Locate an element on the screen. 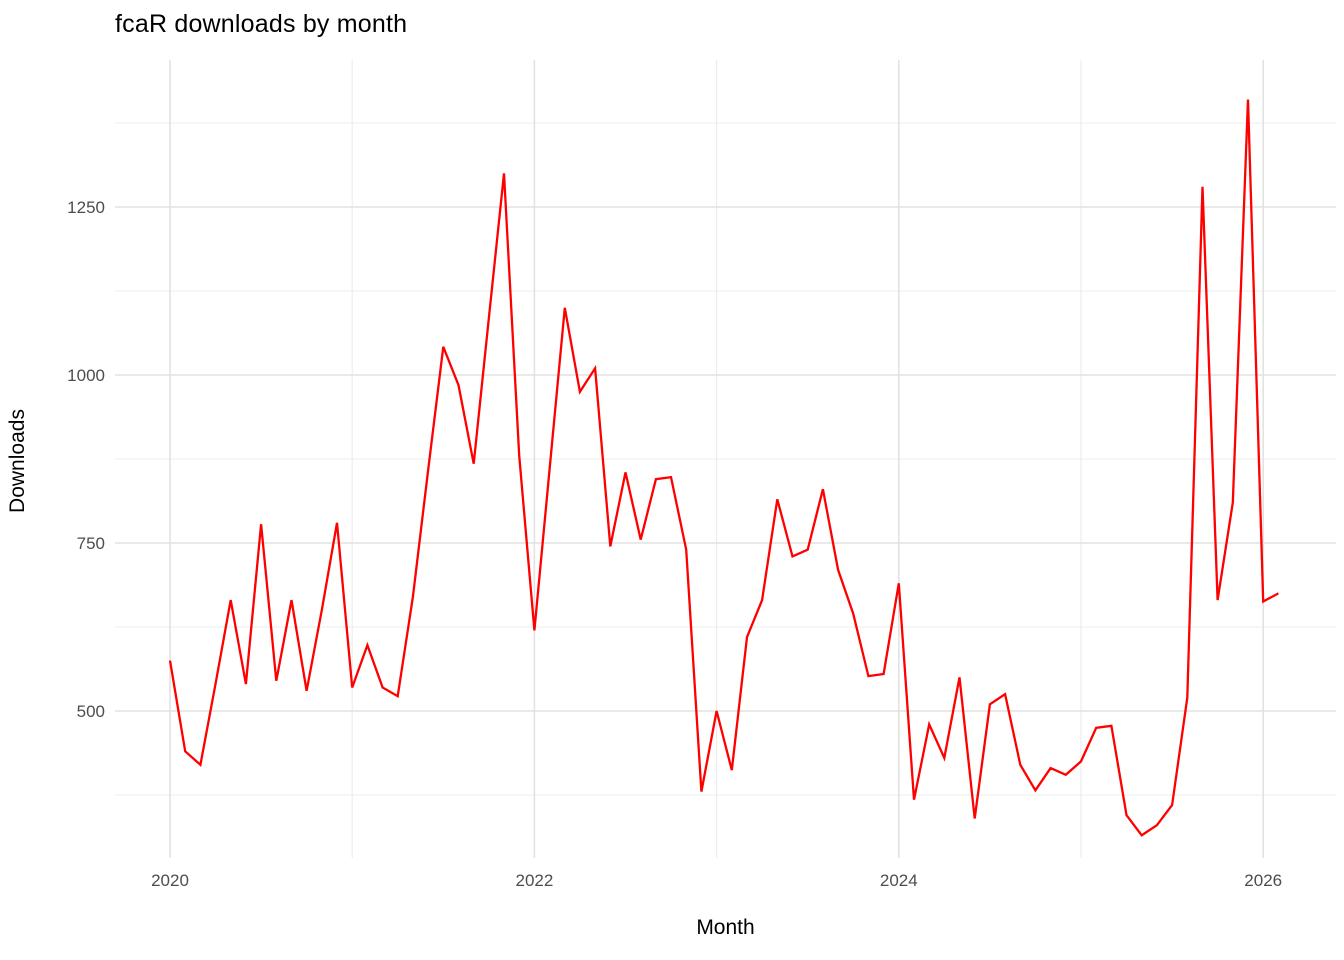 The width and height of the screenshot is (1344, 960). chart-title: fcaR downloads by month is located at coordinates (261, 24).